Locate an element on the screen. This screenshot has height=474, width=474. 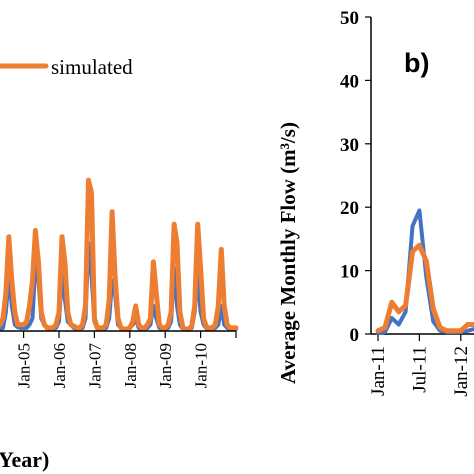
panel-b-x-ticks is located at coordinates (419, 337).